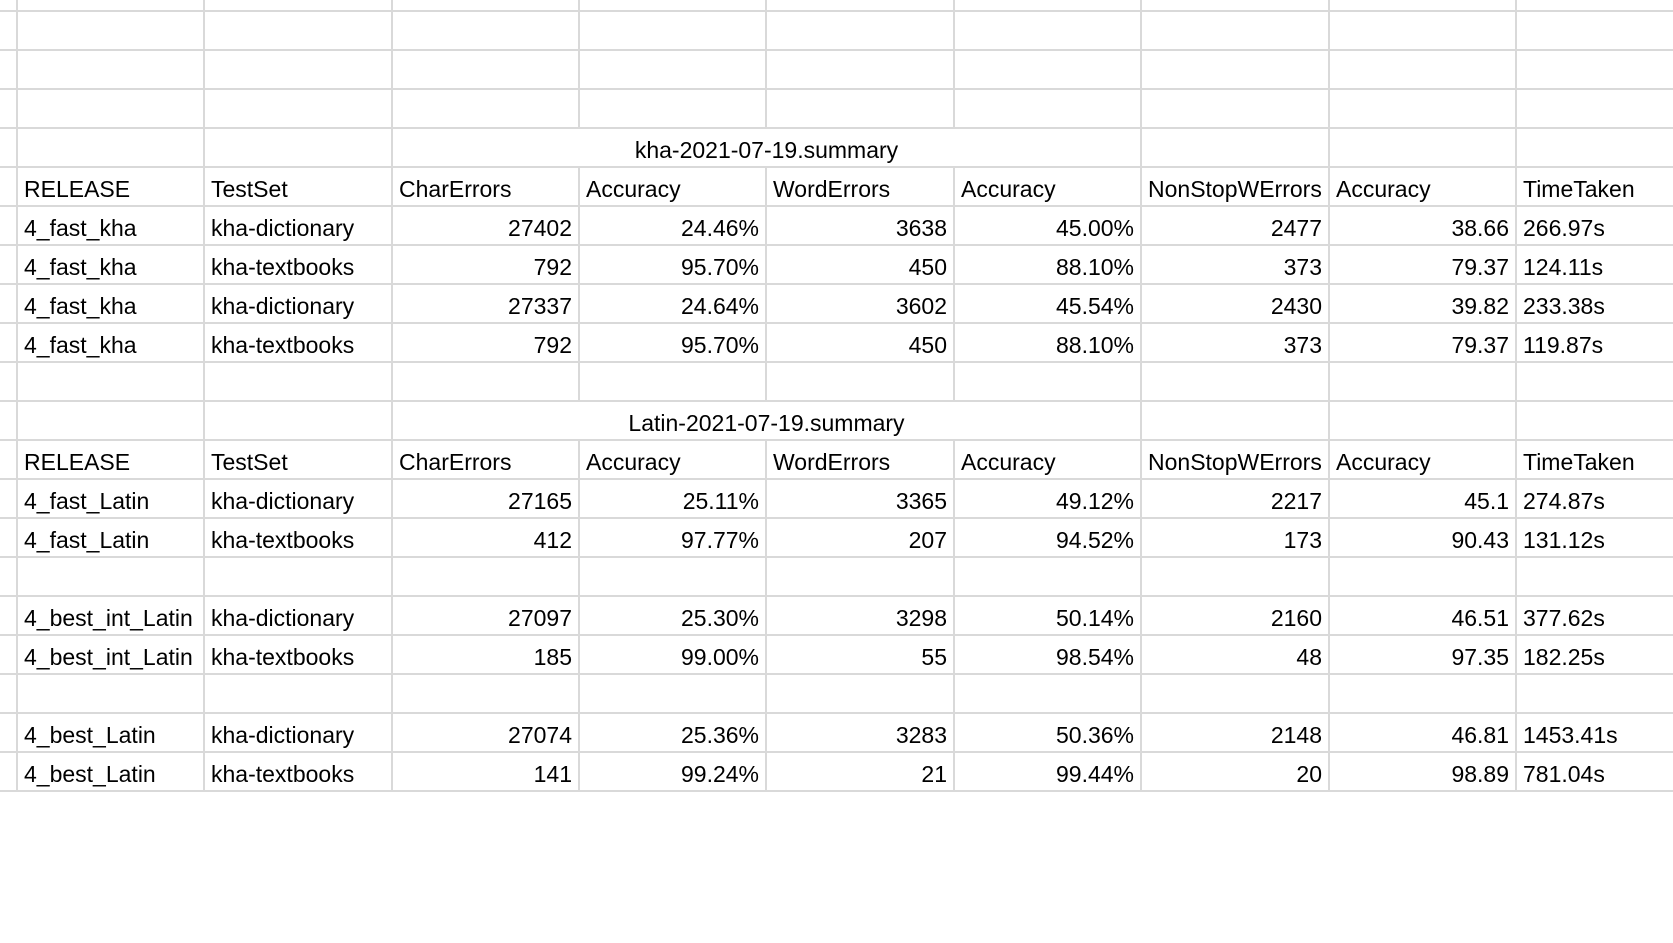  I want to click on value-cell: 55, so click(861, 655).